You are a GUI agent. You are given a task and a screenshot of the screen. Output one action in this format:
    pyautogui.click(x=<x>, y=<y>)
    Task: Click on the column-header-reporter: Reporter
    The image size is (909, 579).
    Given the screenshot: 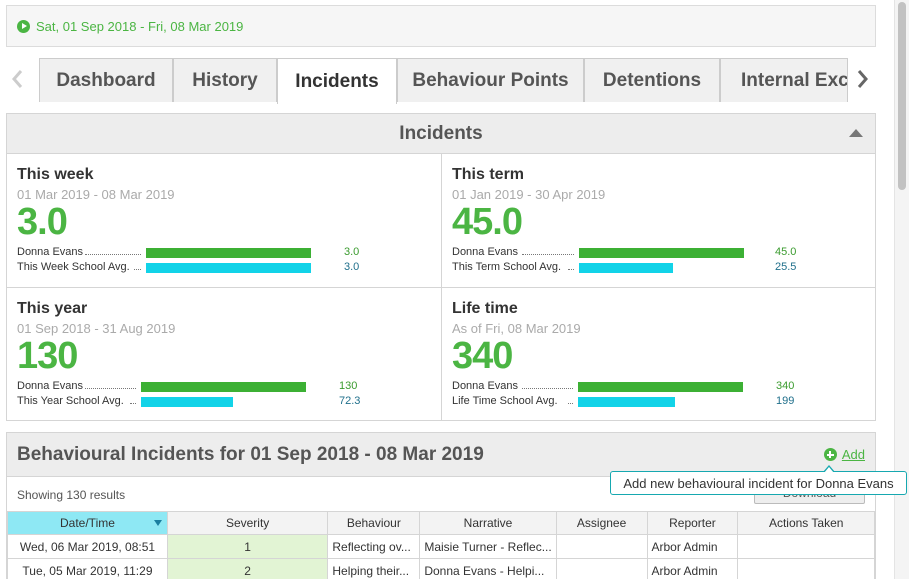 What is the action you would take?
    pyautogui.click(x=692, y=523)
    